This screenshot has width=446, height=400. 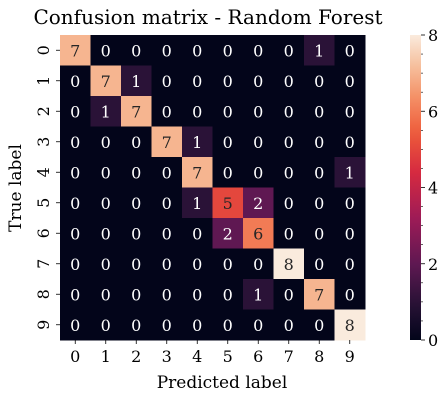 What do you see at coordinates (75, 356) in the screenshot?
I see `x-tick-label: 0` at bounding box center [75, 356].